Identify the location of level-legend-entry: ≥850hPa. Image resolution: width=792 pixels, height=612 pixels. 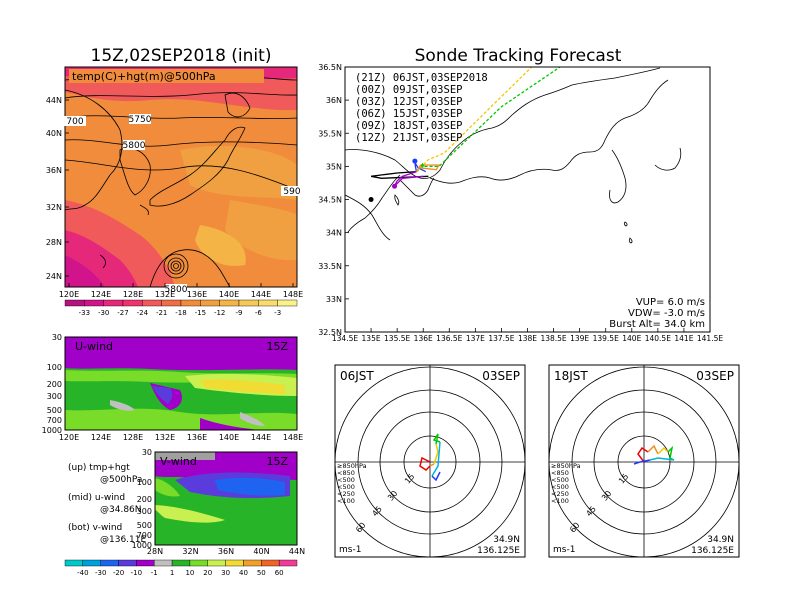
(566, 466).